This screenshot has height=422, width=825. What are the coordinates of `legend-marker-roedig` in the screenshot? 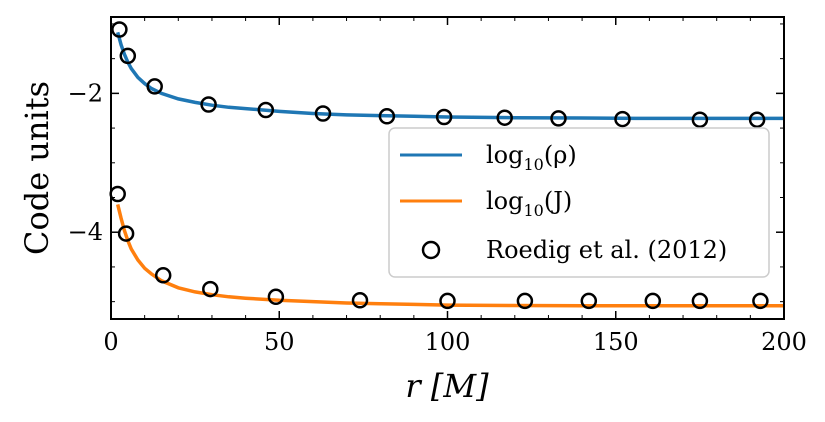 It's located at (431, 250).